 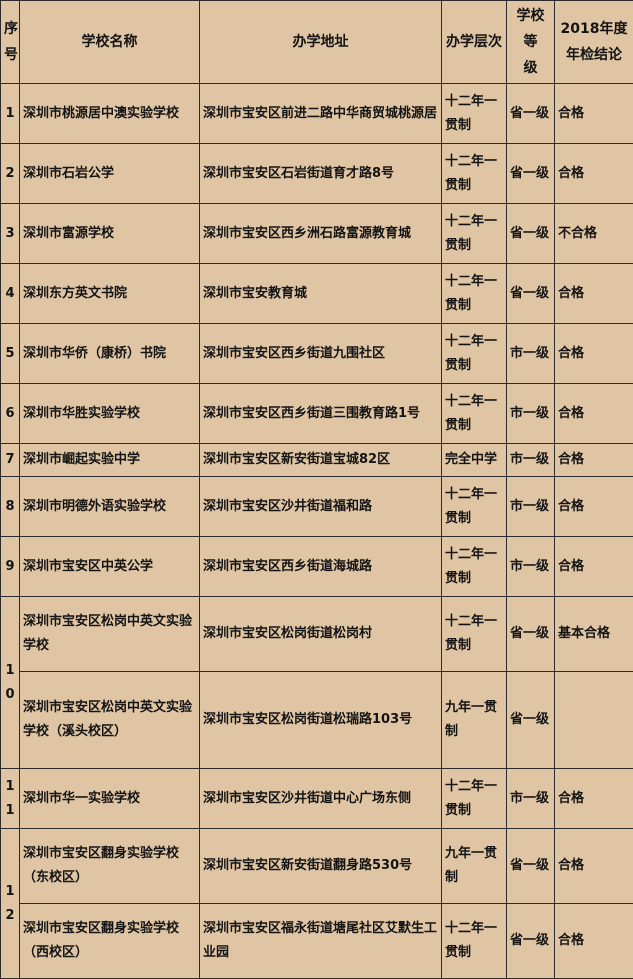 What do you see at coordinates (10, 294) in the screenshot?
I see `cell-sequence: 4` at bounding box center [10, 294].